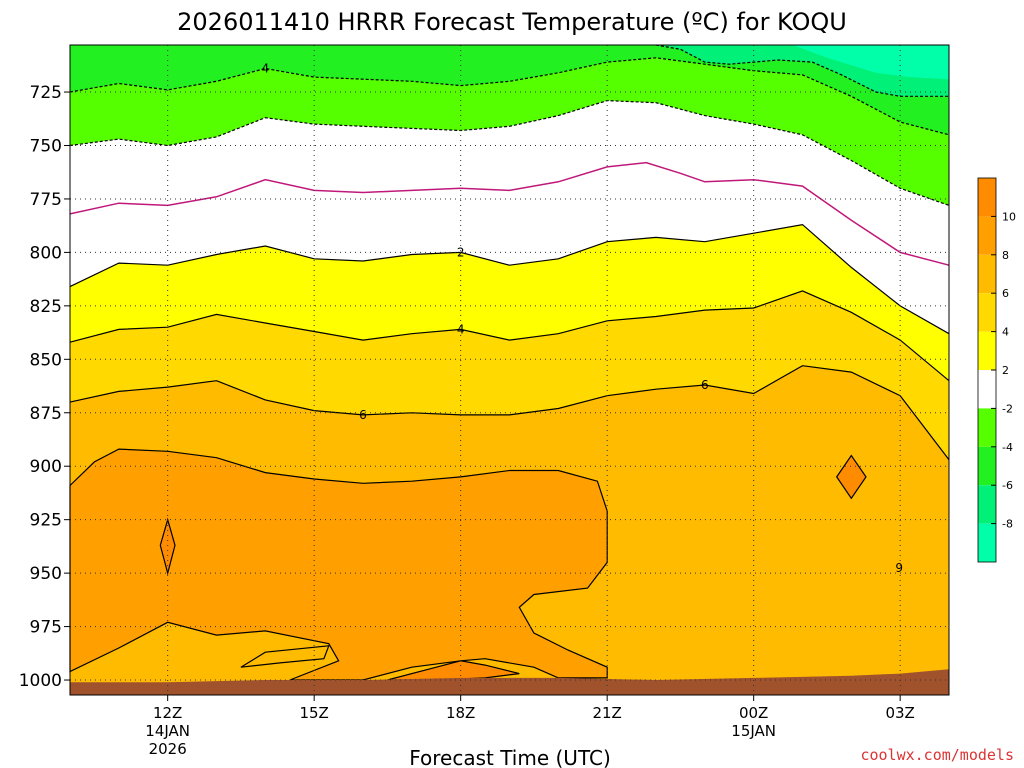 This screenshot has width=1024, height=768. I want to click on x-tick-label: 12Z, so click(167, 713).